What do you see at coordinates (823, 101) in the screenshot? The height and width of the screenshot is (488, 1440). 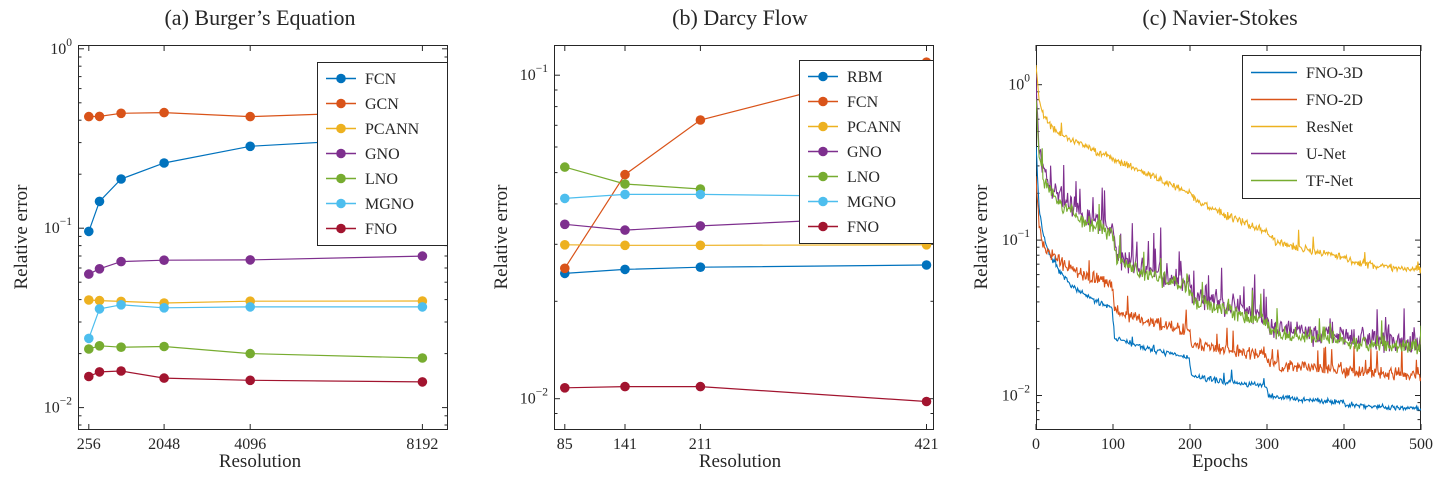 I see `legend-marker-FCN` at bounding box center [823, 101].